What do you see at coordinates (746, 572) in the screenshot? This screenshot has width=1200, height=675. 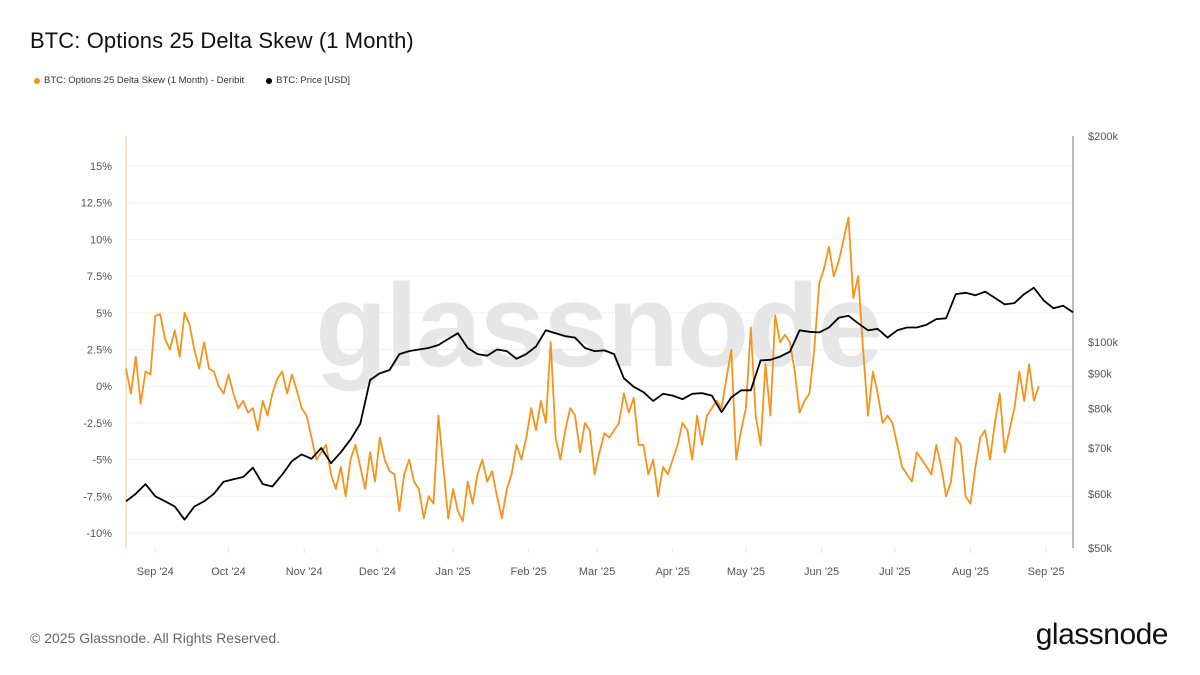 I see `x-tick-label: May '25` at bounding box center [746, 572].